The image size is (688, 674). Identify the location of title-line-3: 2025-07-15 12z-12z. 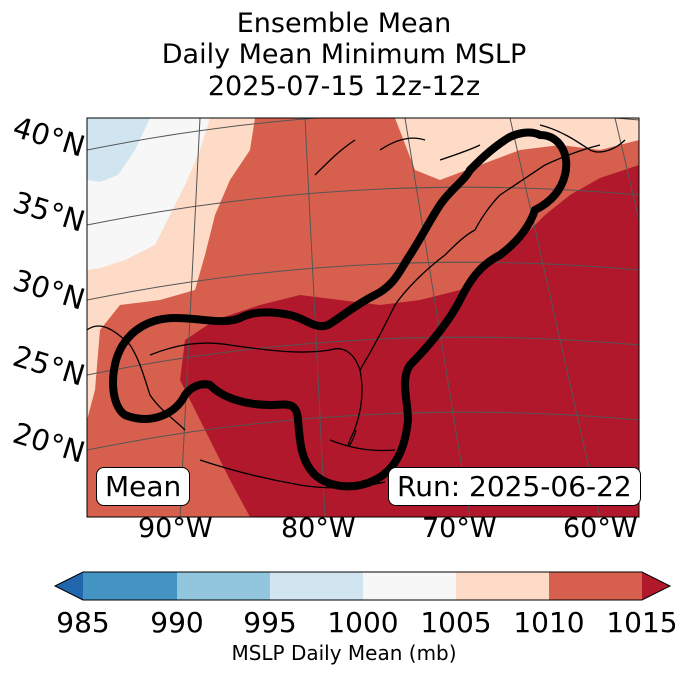
(344, 86).